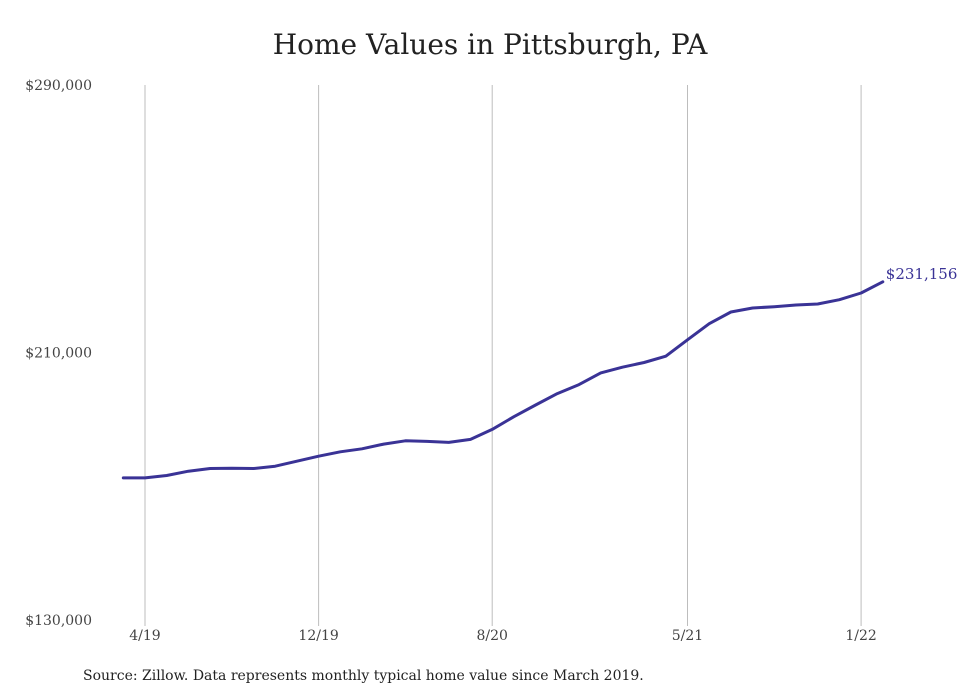 The width and height of the screenshot is (980, 699). I want to click on x-tick-label: 5/21, so click(687, 636).